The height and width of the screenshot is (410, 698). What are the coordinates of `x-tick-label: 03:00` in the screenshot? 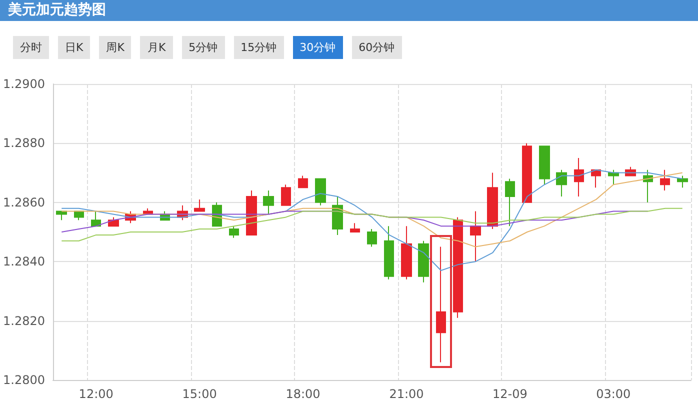 It's located at (613, 394).